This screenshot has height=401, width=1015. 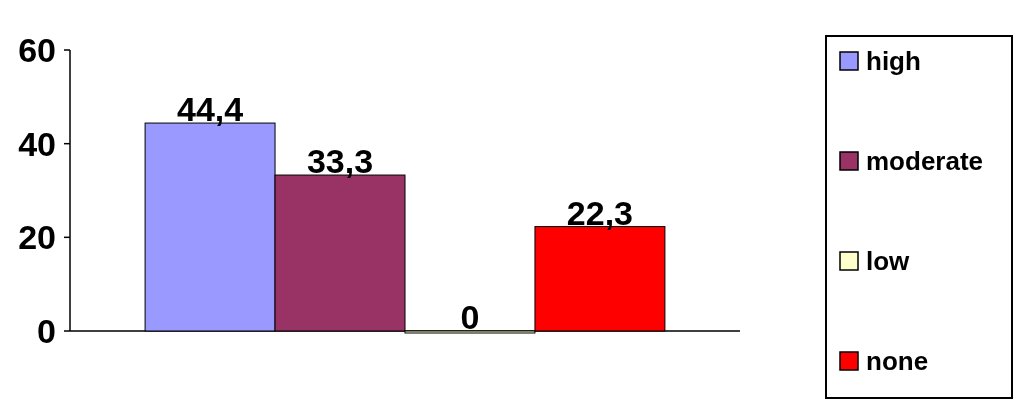 What do you see at coordinates (210, 109) in the screenshot?
I see `data-label: 44,4` at bounding box center [210, 109].